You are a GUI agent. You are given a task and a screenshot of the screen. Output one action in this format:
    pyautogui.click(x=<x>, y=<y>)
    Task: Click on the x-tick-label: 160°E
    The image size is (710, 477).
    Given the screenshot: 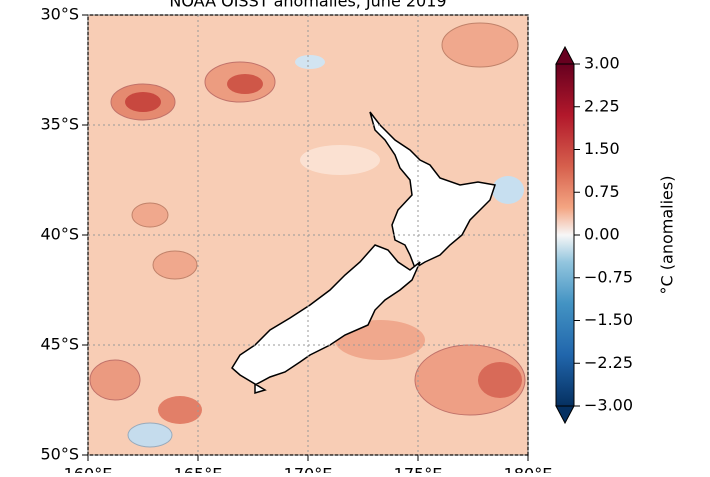 What is the action you would take?
    pyautogui.click(x=88, y=469)
    